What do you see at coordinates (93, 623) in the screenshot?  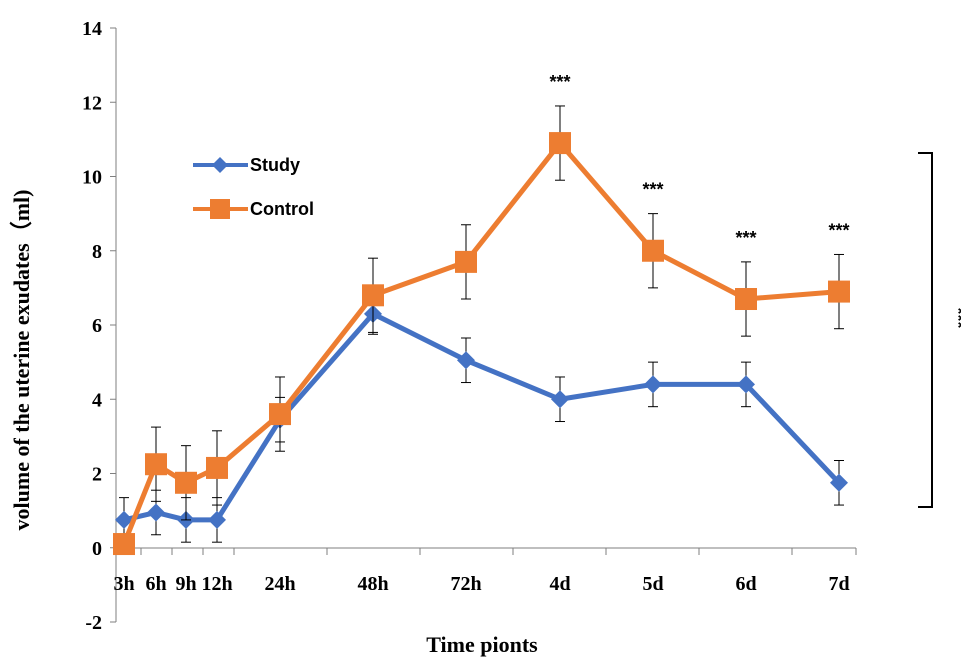 I see `y-tick-label: -2` at bounding box center [93, 623].